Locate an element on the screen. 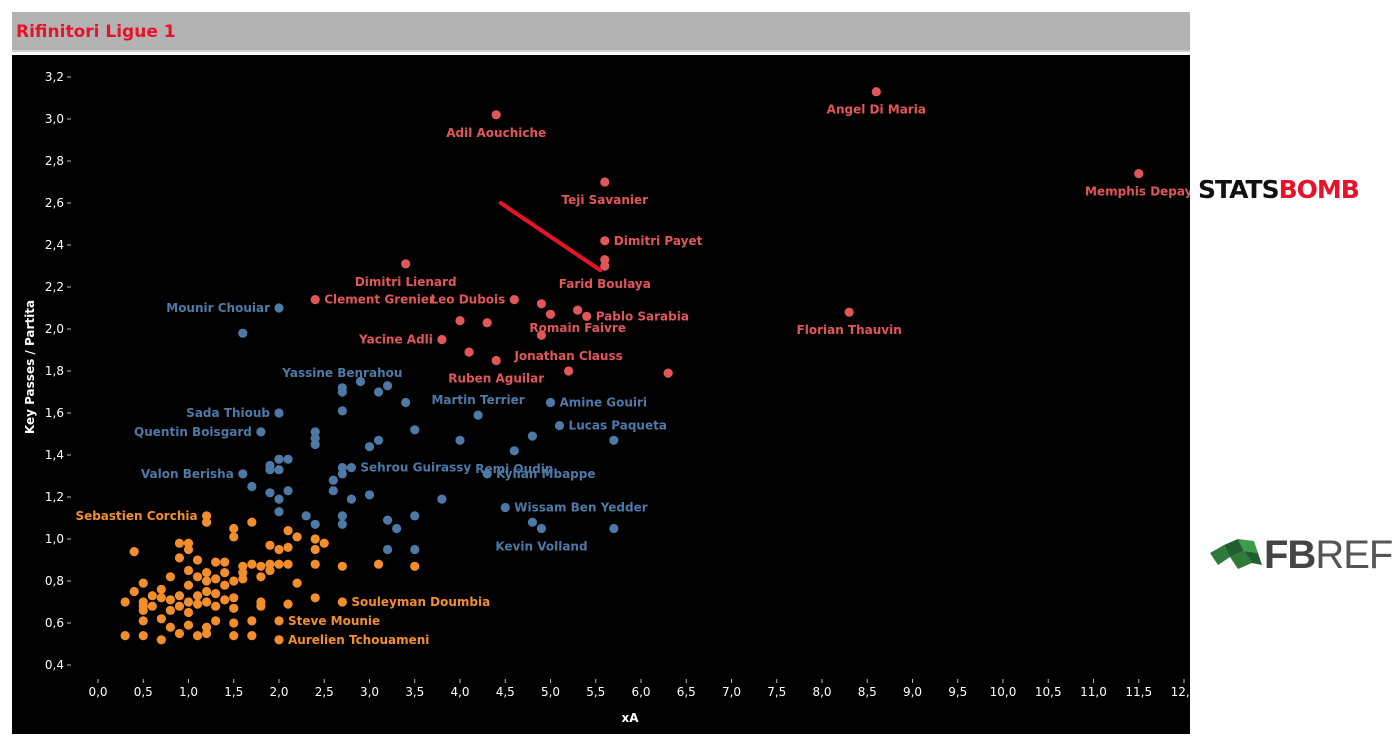 Image resolution: width=1397 pixels, height=744 pixels. data-label: Kevin Volland is located at coordinates (541, 547).